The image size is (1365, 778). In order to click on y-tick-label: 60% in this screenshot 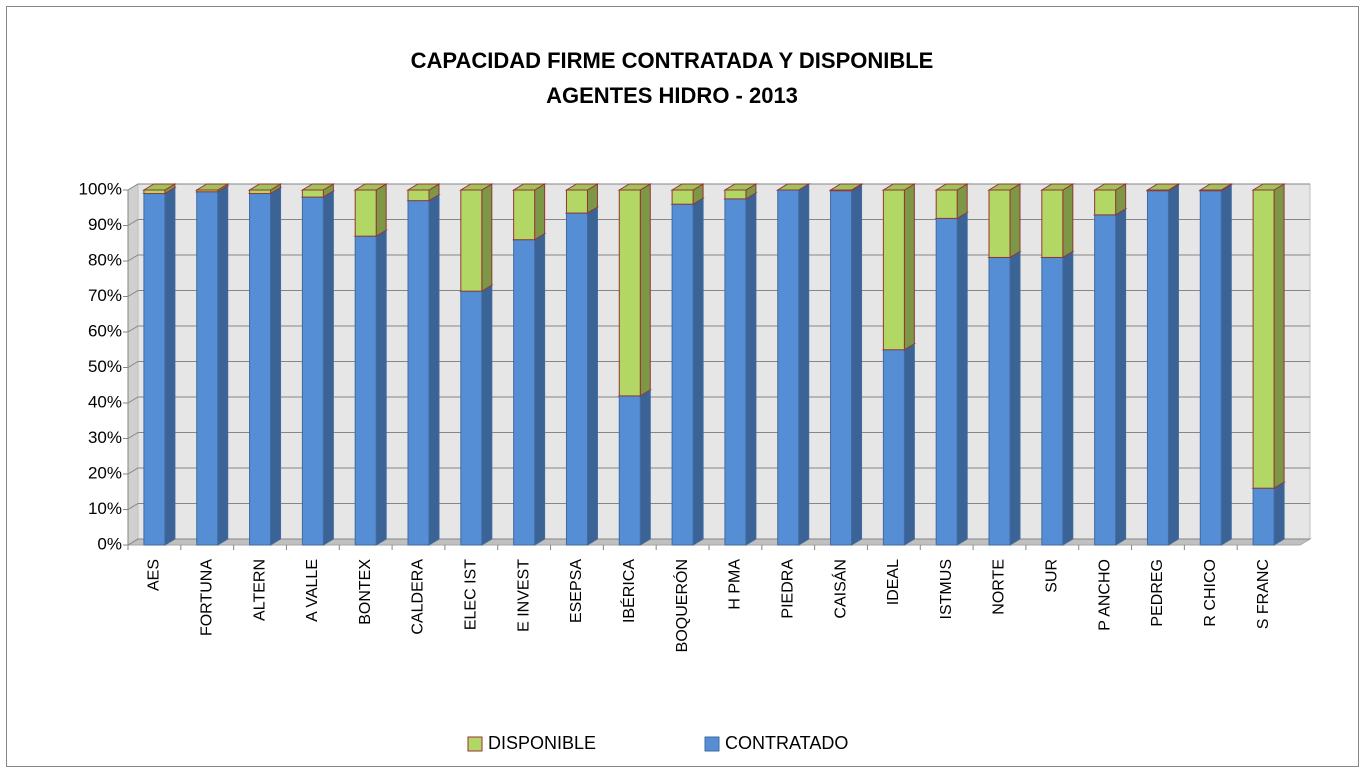, I will do `click(105, 330)`.